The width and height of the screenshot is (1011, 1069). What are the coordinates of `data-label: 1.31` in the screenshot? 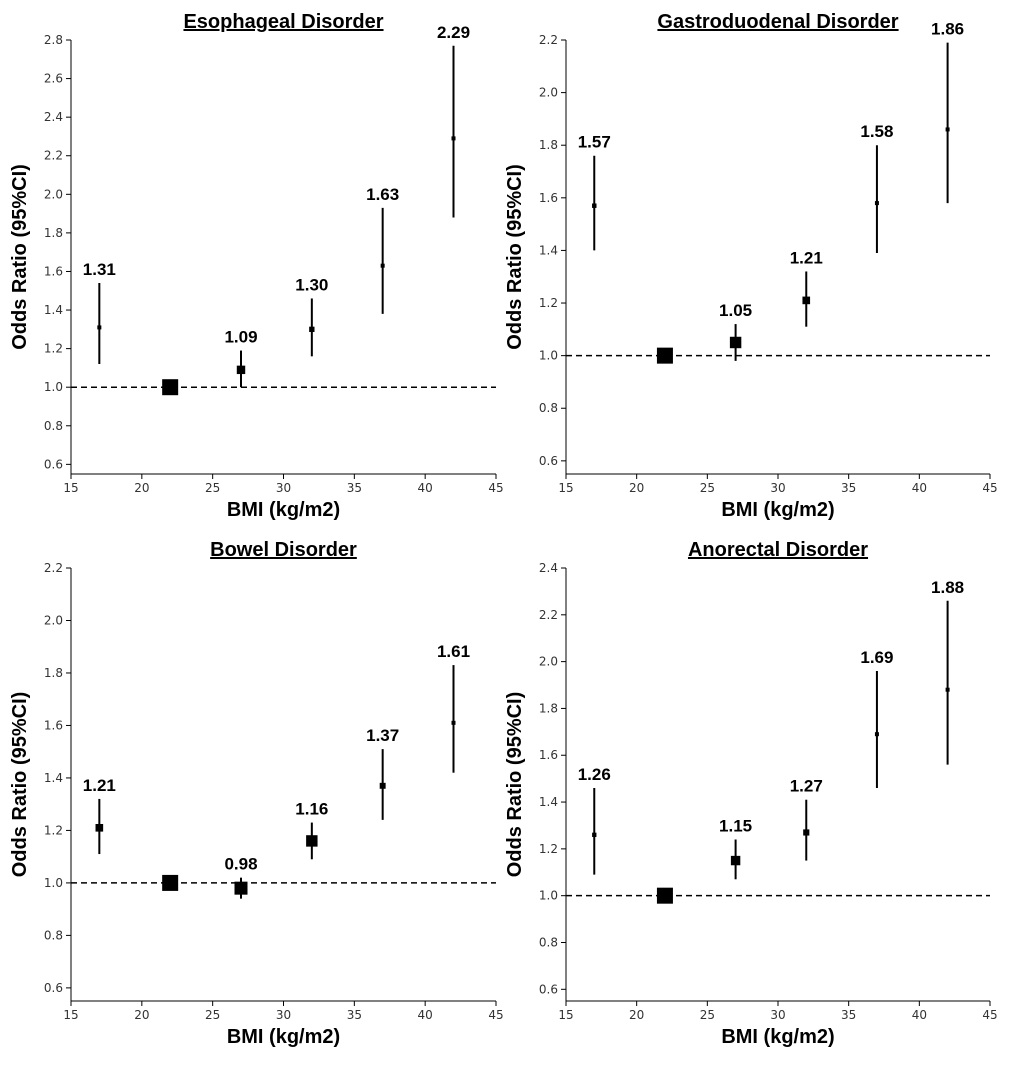 It's located at (99, 269).